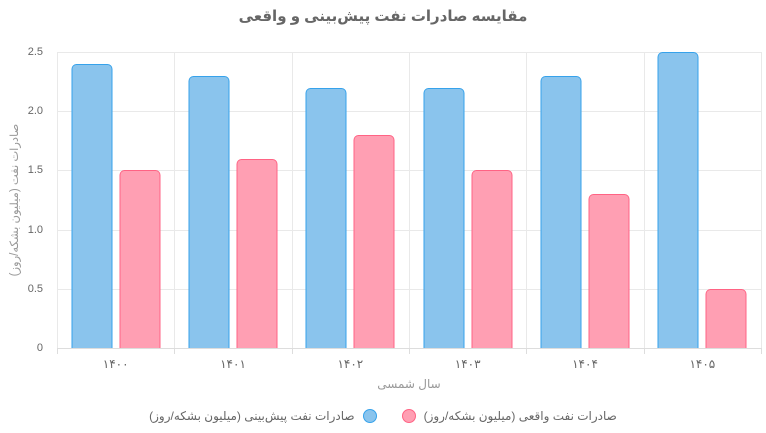 The width and height of the screenshot is (766, 433). Describe the element at coordinates (408, 416) in the screenshot. I see `legend-marker-actual-icon` at that location.